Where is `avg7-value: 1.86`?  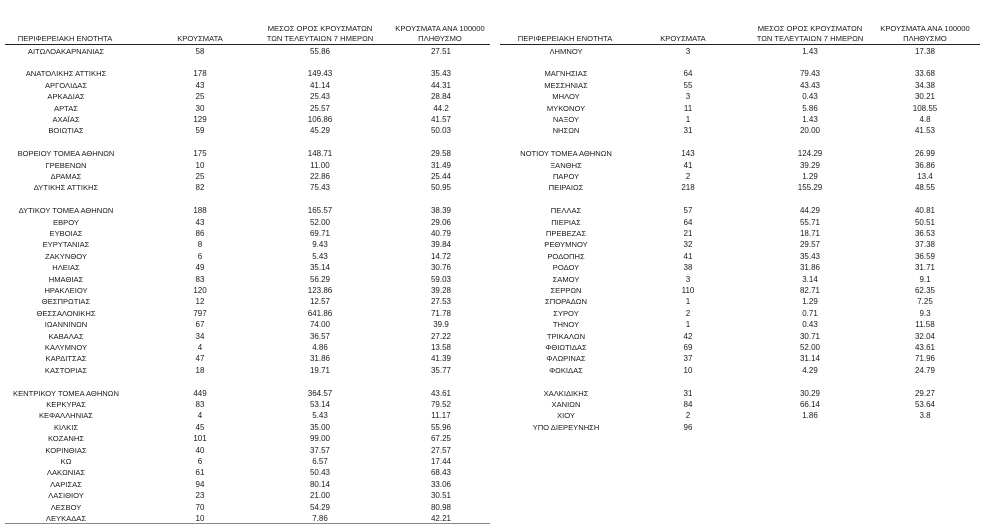 avg7-value: 1.86 is located at coordinates (810, 416).